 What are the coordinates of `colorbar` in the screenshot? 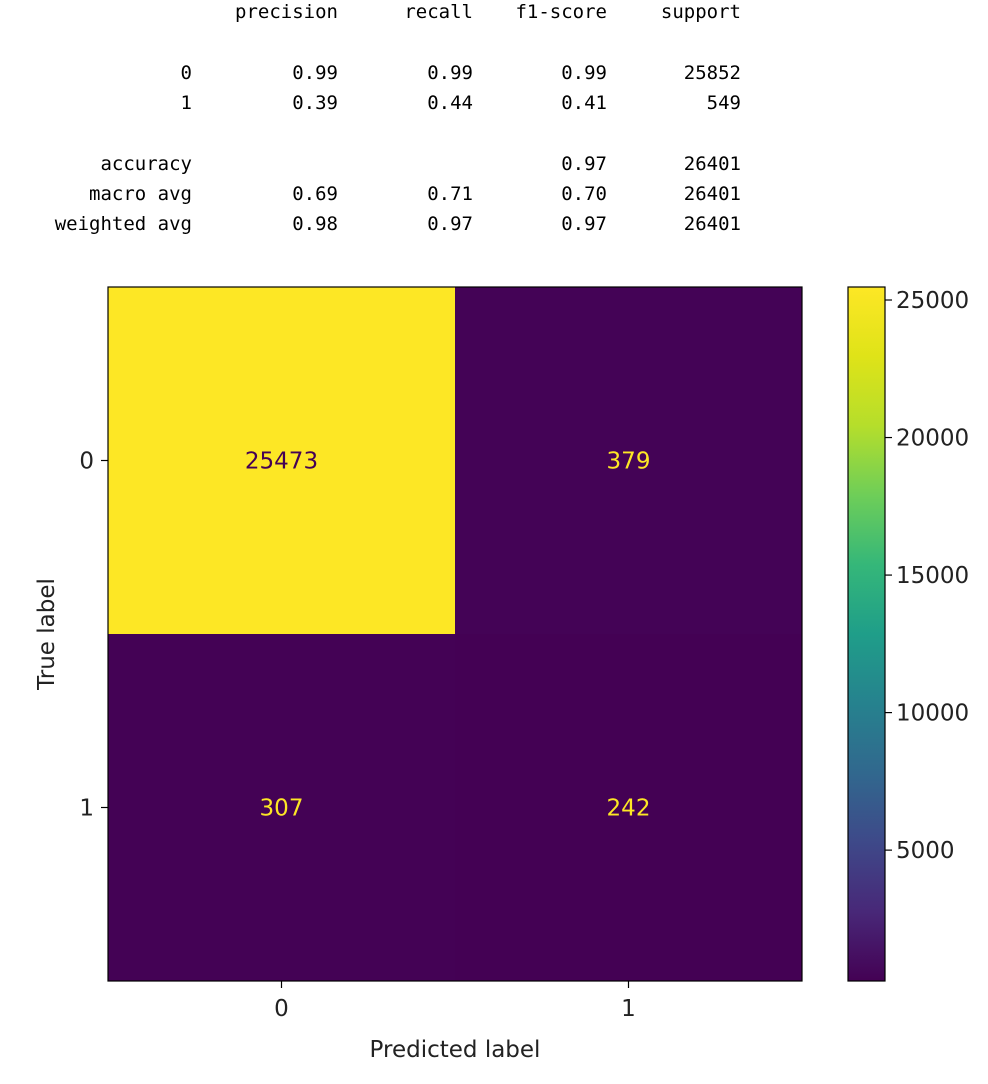 It's located at (866, 634).